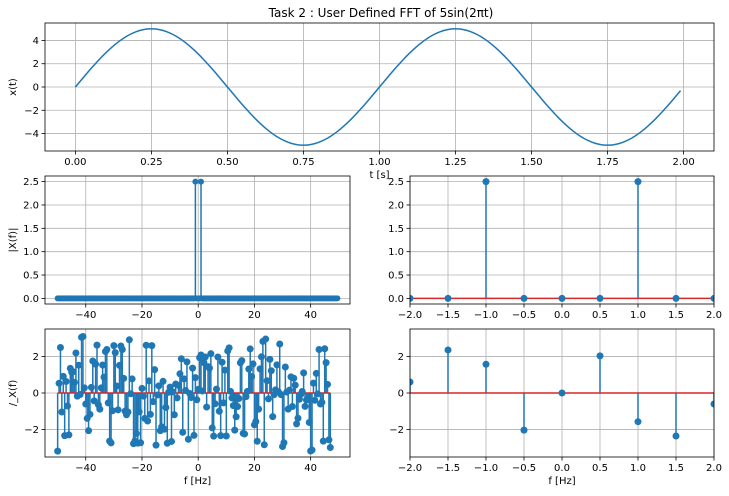  I want to click on y-tick-label: 1.0, so click(396, 252).